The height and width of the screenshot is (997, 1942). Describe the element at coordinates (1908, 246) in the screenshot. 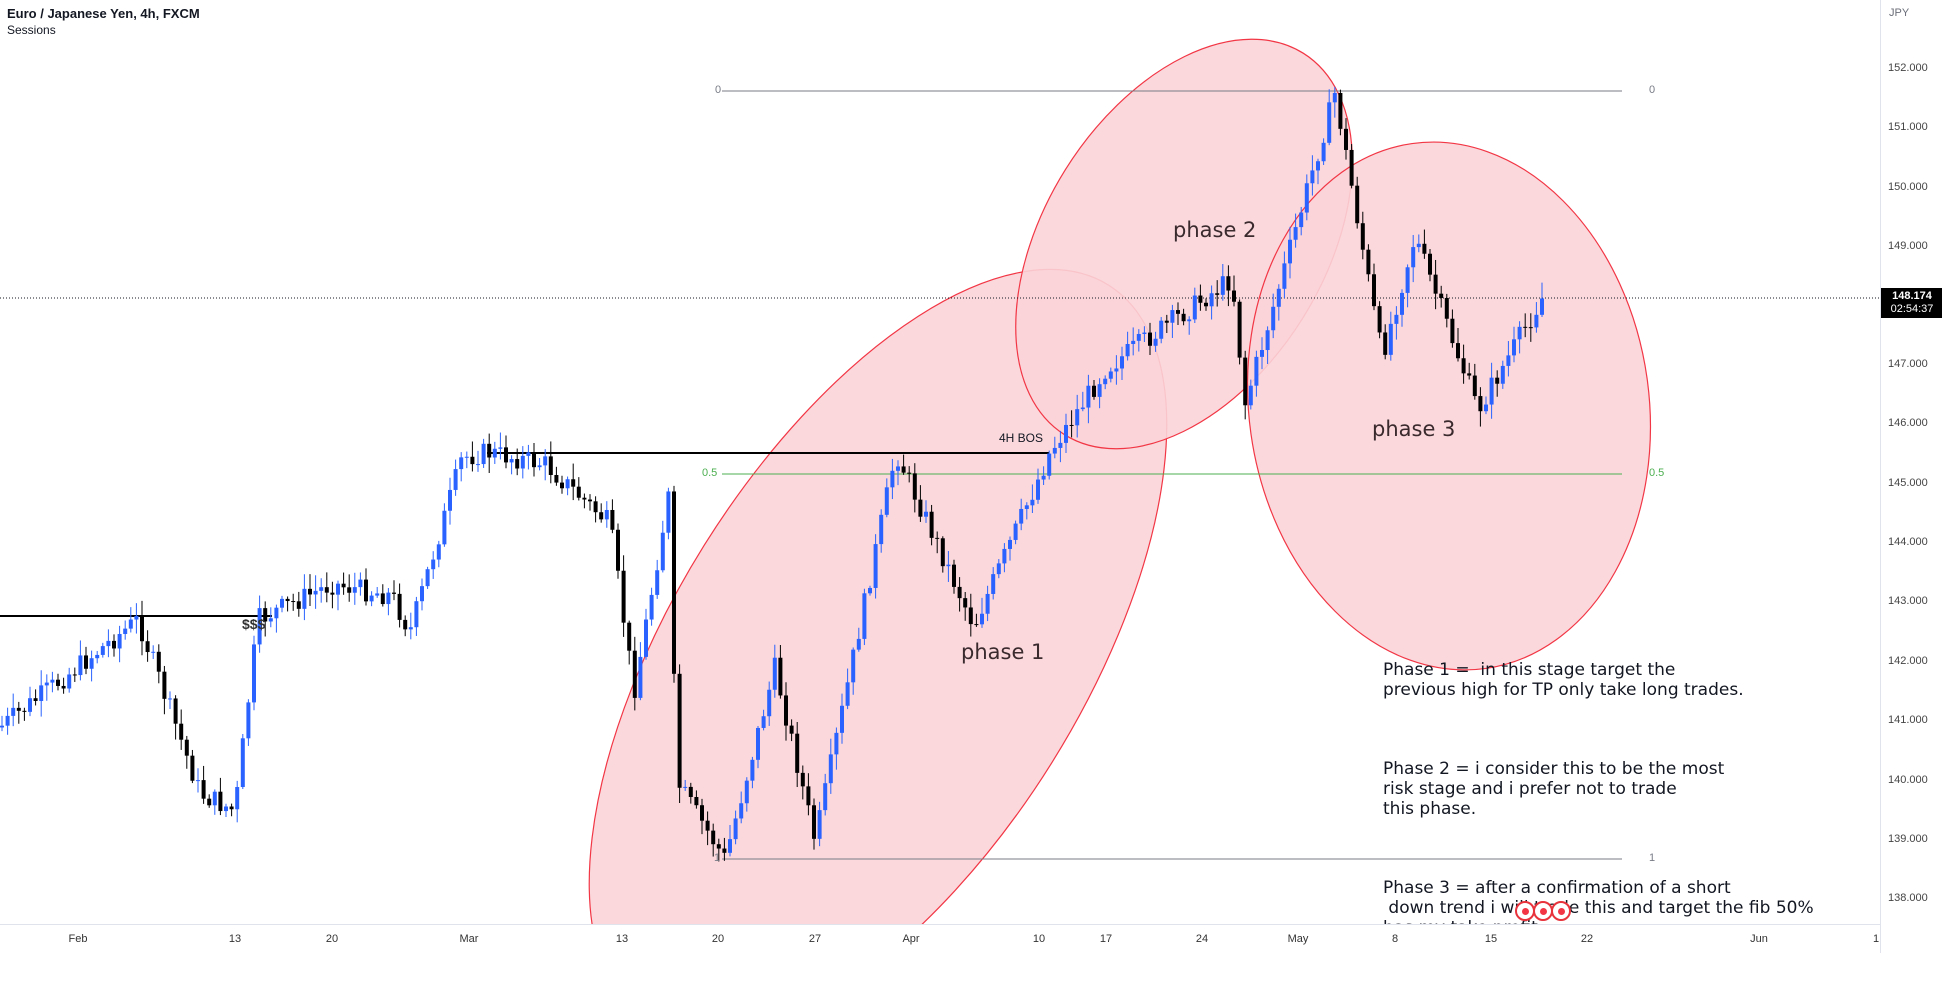

I see `price-tick: 149.000` at that location.